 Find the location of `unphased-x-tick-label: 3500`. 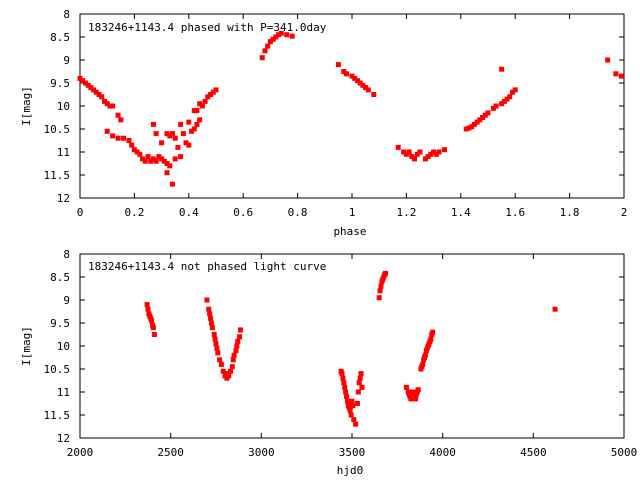

unphased-x-tick-label: 3500 is located at coordinates (352, 452).